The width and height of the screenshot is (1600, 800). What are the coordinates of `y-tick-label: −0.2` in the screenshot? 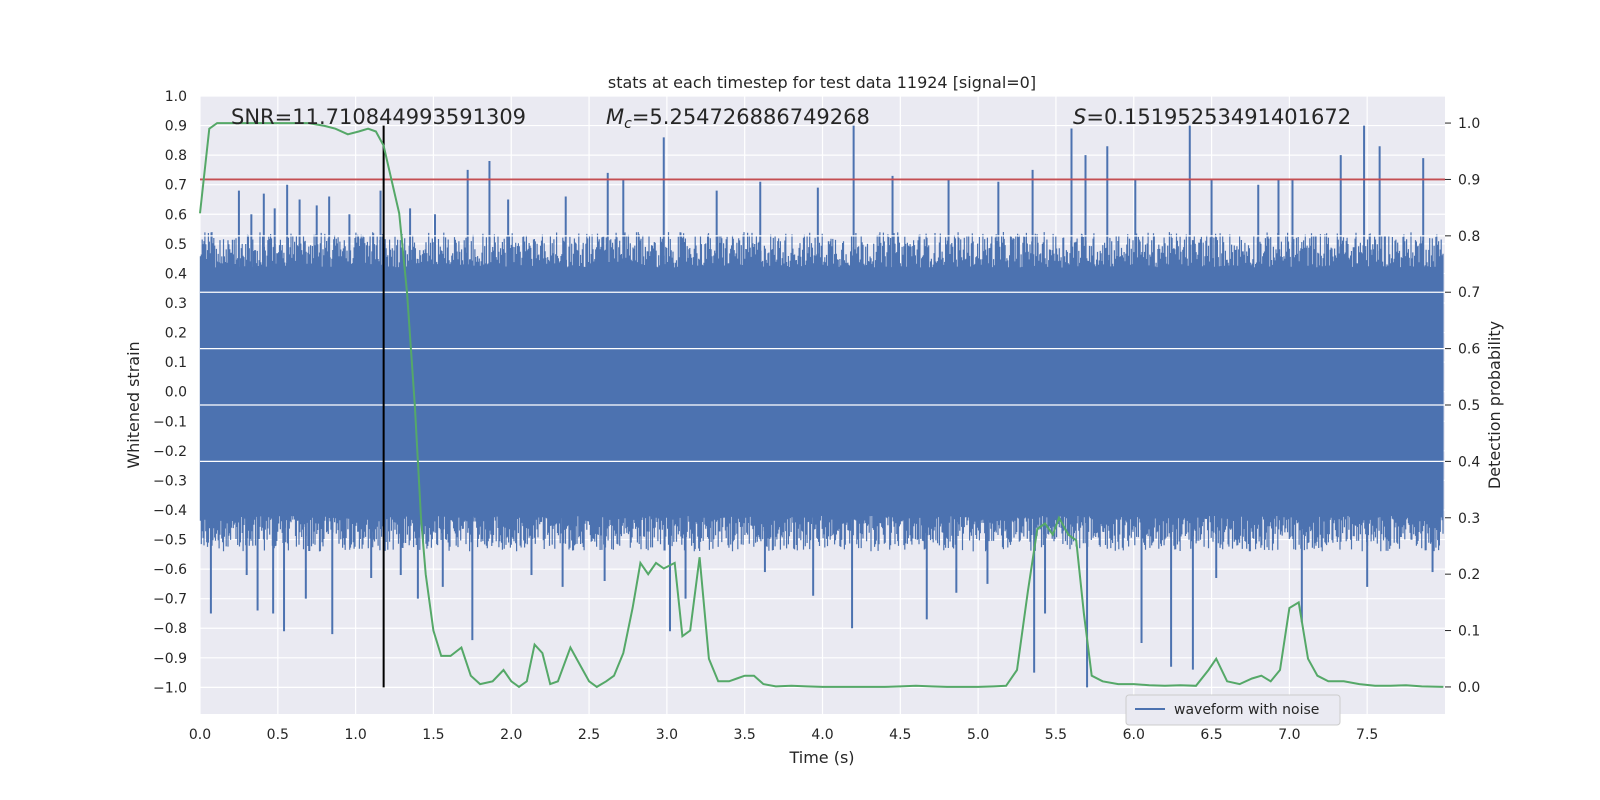 It's located at (170, 452).